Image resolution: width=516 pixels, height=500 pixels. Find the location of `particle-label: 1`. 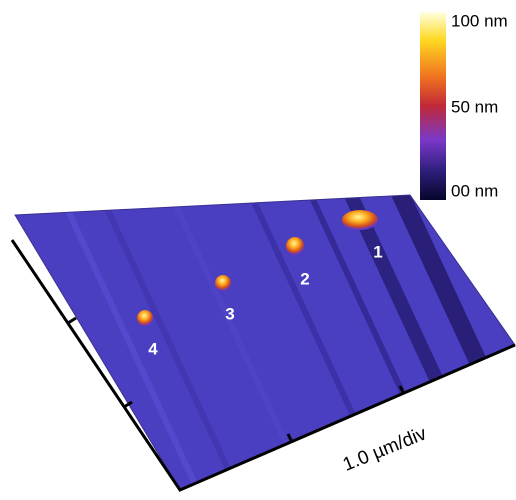

particle-label: 1 is located at coordinates (377, 251).